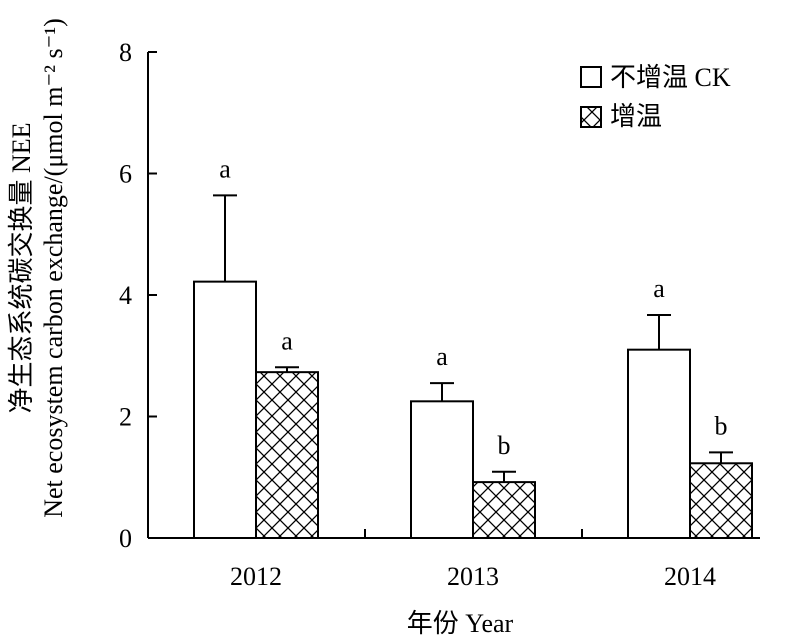 Image resolution: width=800 pixels, height=638 pixels. I want to click on bar-ck-2014, so click(659, 443).